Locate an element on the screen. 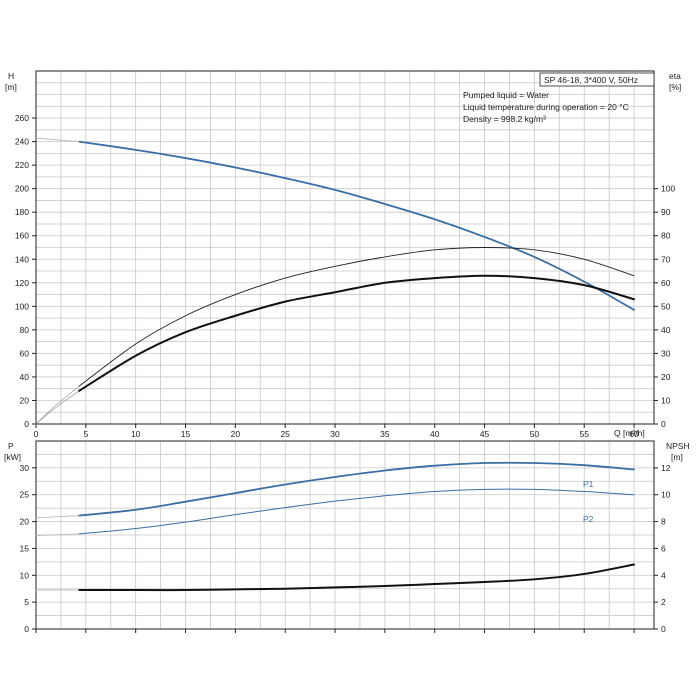 The width and height of the screenshot is (700, 700). upper-right-axis-title: eta [%] is located at coordinates (675, 81).